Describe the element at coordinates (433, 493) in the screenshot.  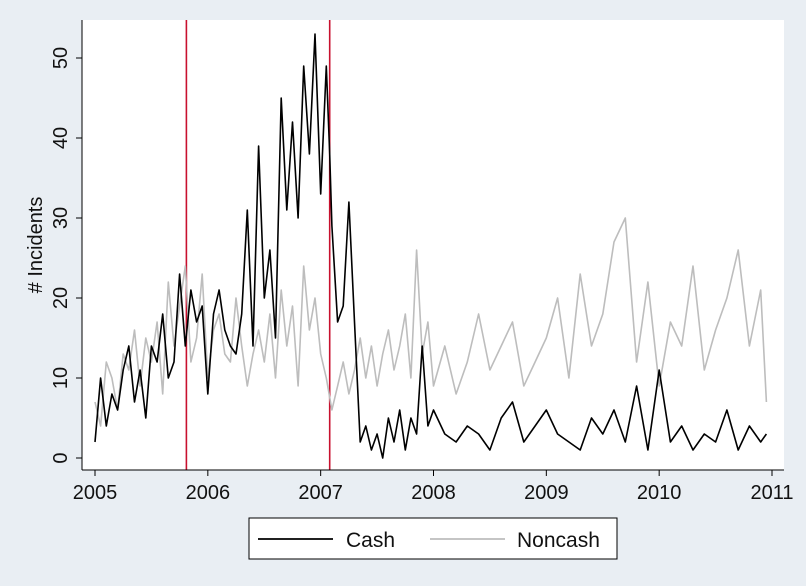
I see `x-tick-label: 2008` at that location.